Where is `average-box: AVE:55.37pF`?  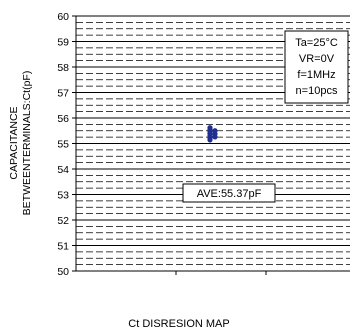 average-box: AVE:55.37pF is located at coordinates (229, 193).